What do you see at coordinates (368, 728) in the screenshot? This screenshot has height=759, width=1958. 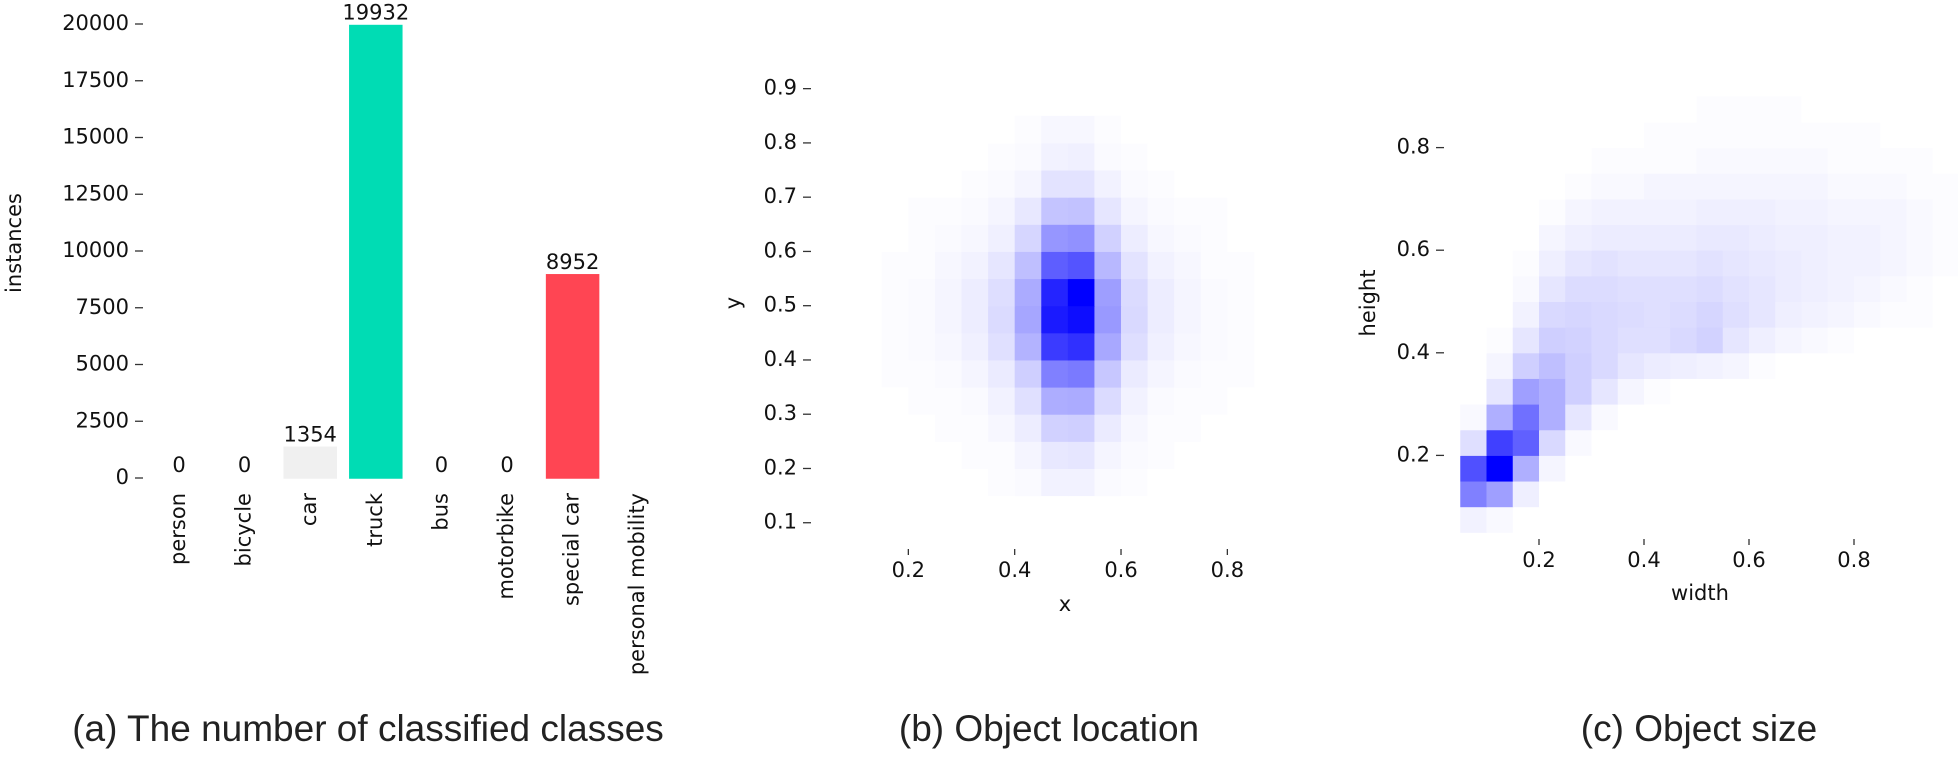 I see `caption: (a) The number of classified classes` at bounding box center [368, 728].